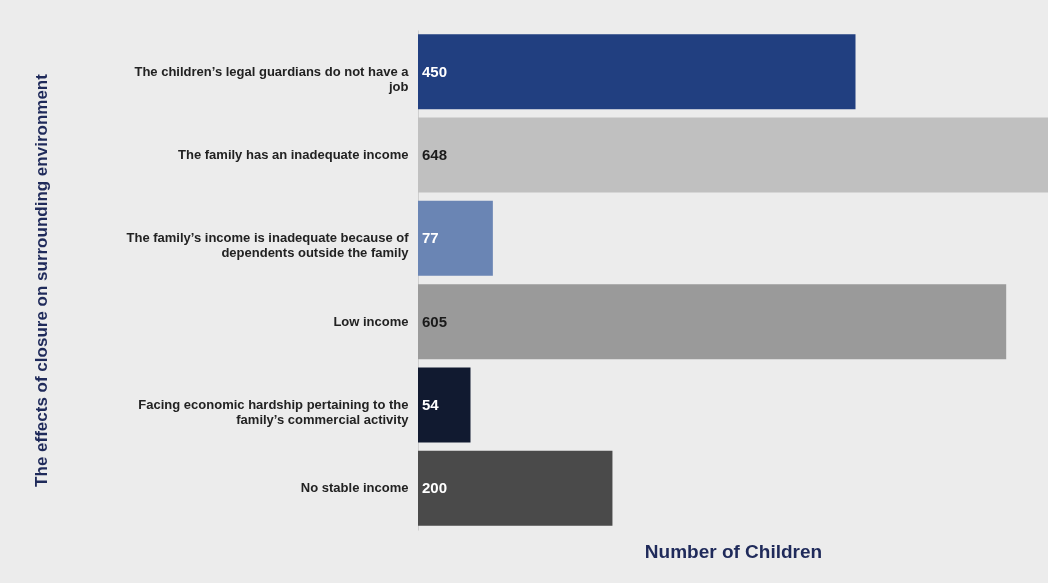 Image resolution: width=1048 pixels, height=583 pixels. I want to click on data-label: 450, so click(435, 71).